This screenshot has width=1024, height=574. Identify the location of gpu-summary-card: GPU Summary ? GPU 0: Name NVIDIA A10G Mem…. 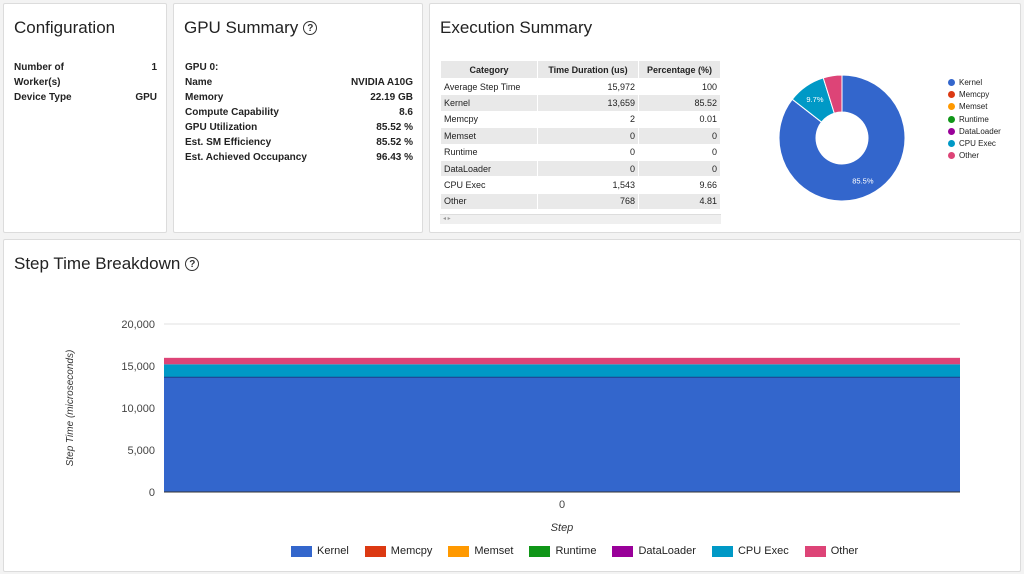
(298, 118).